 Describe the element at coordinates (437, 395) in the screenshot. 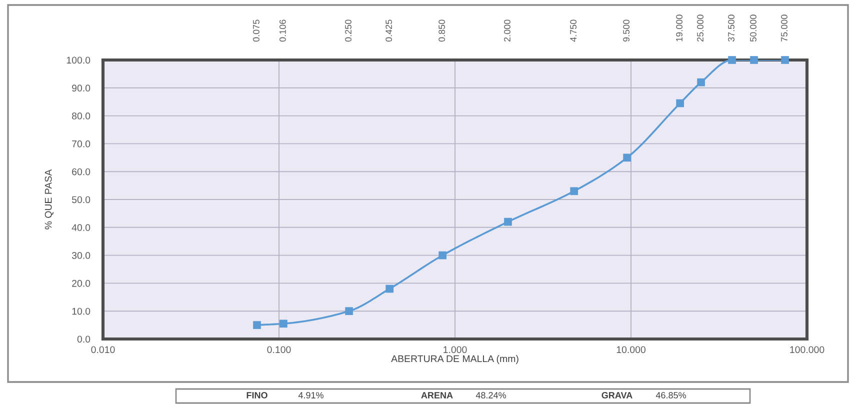

I see `text: ARENA` at that location.